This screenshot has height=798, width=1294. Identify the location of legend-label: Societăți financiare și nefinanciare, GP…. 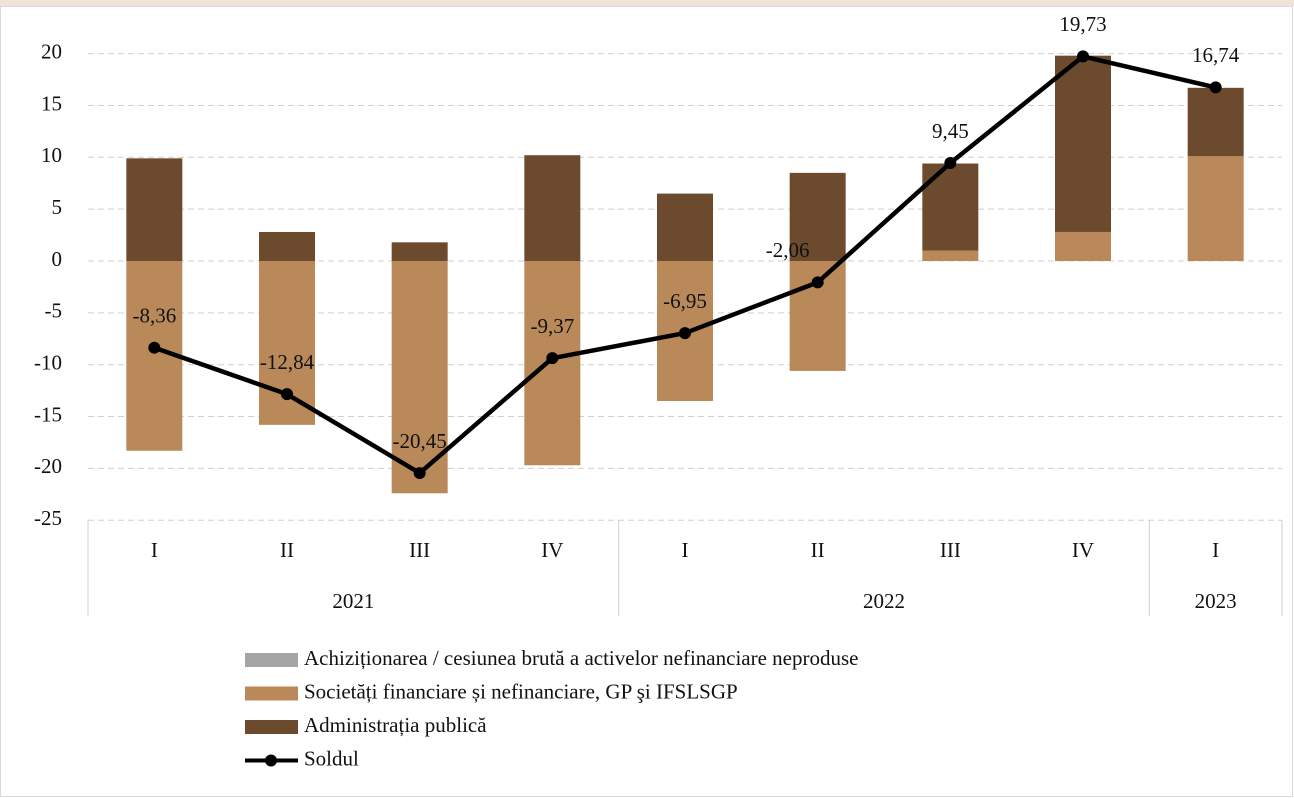
(521, 691).